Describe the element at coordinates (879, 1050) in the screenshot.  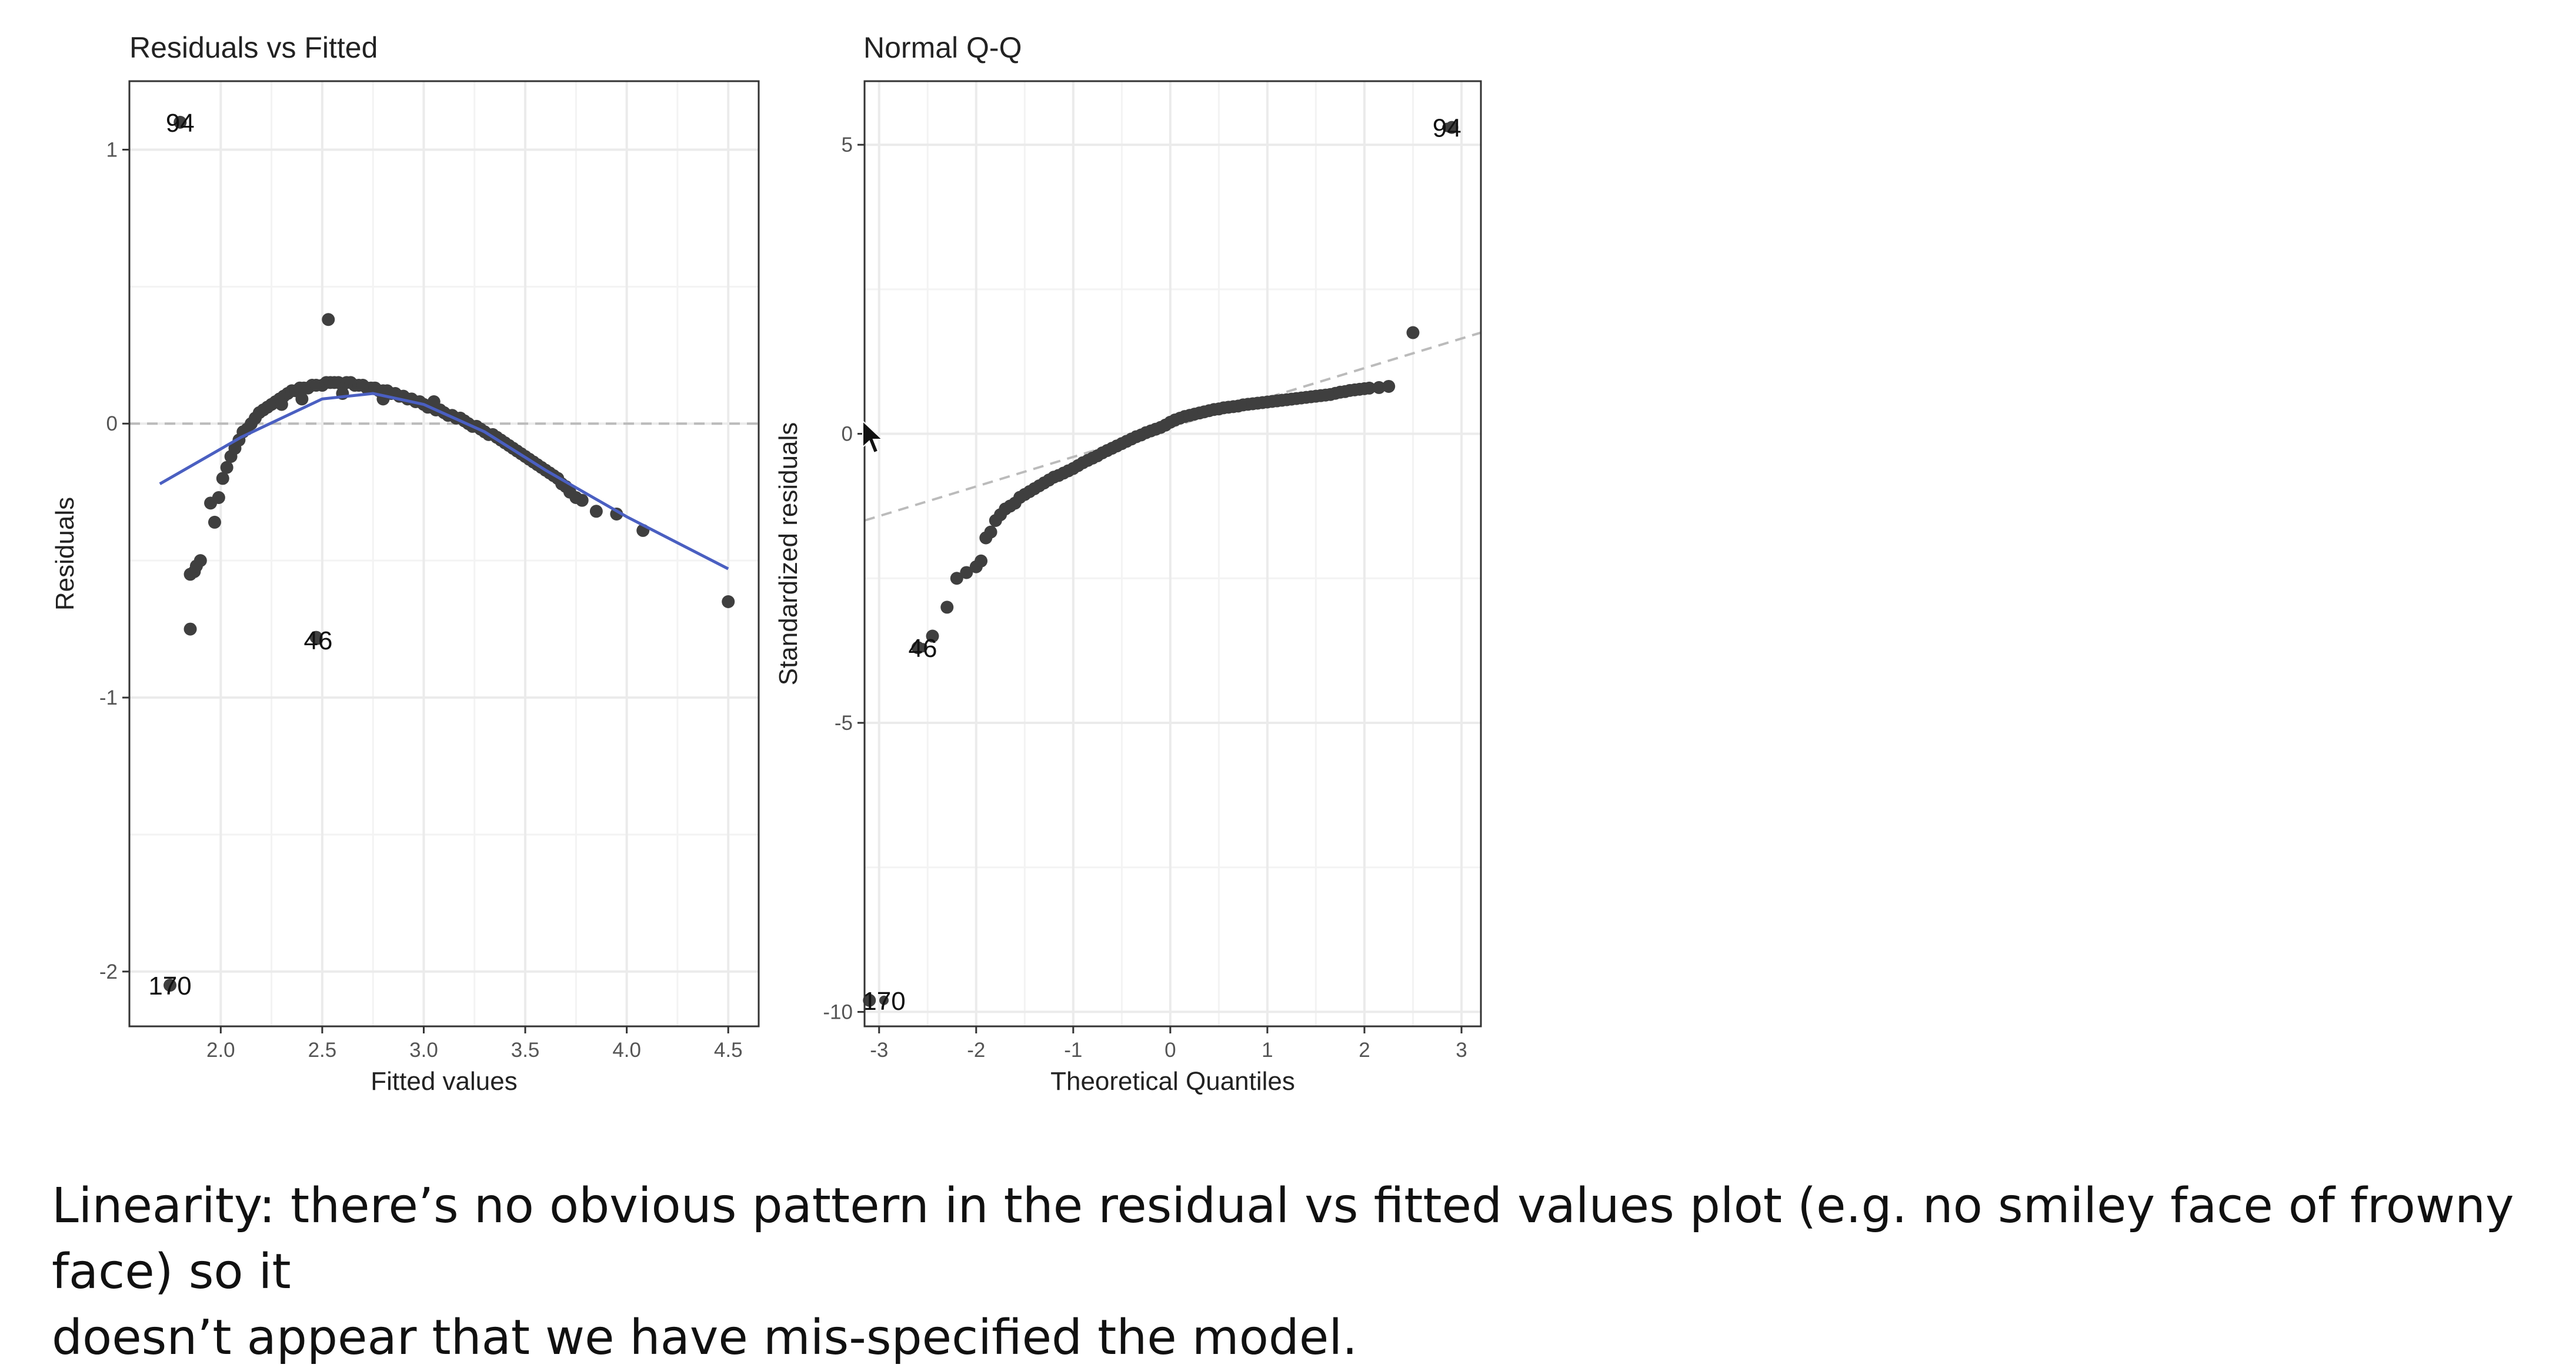
I see `x-tick-label: -3` at that location.